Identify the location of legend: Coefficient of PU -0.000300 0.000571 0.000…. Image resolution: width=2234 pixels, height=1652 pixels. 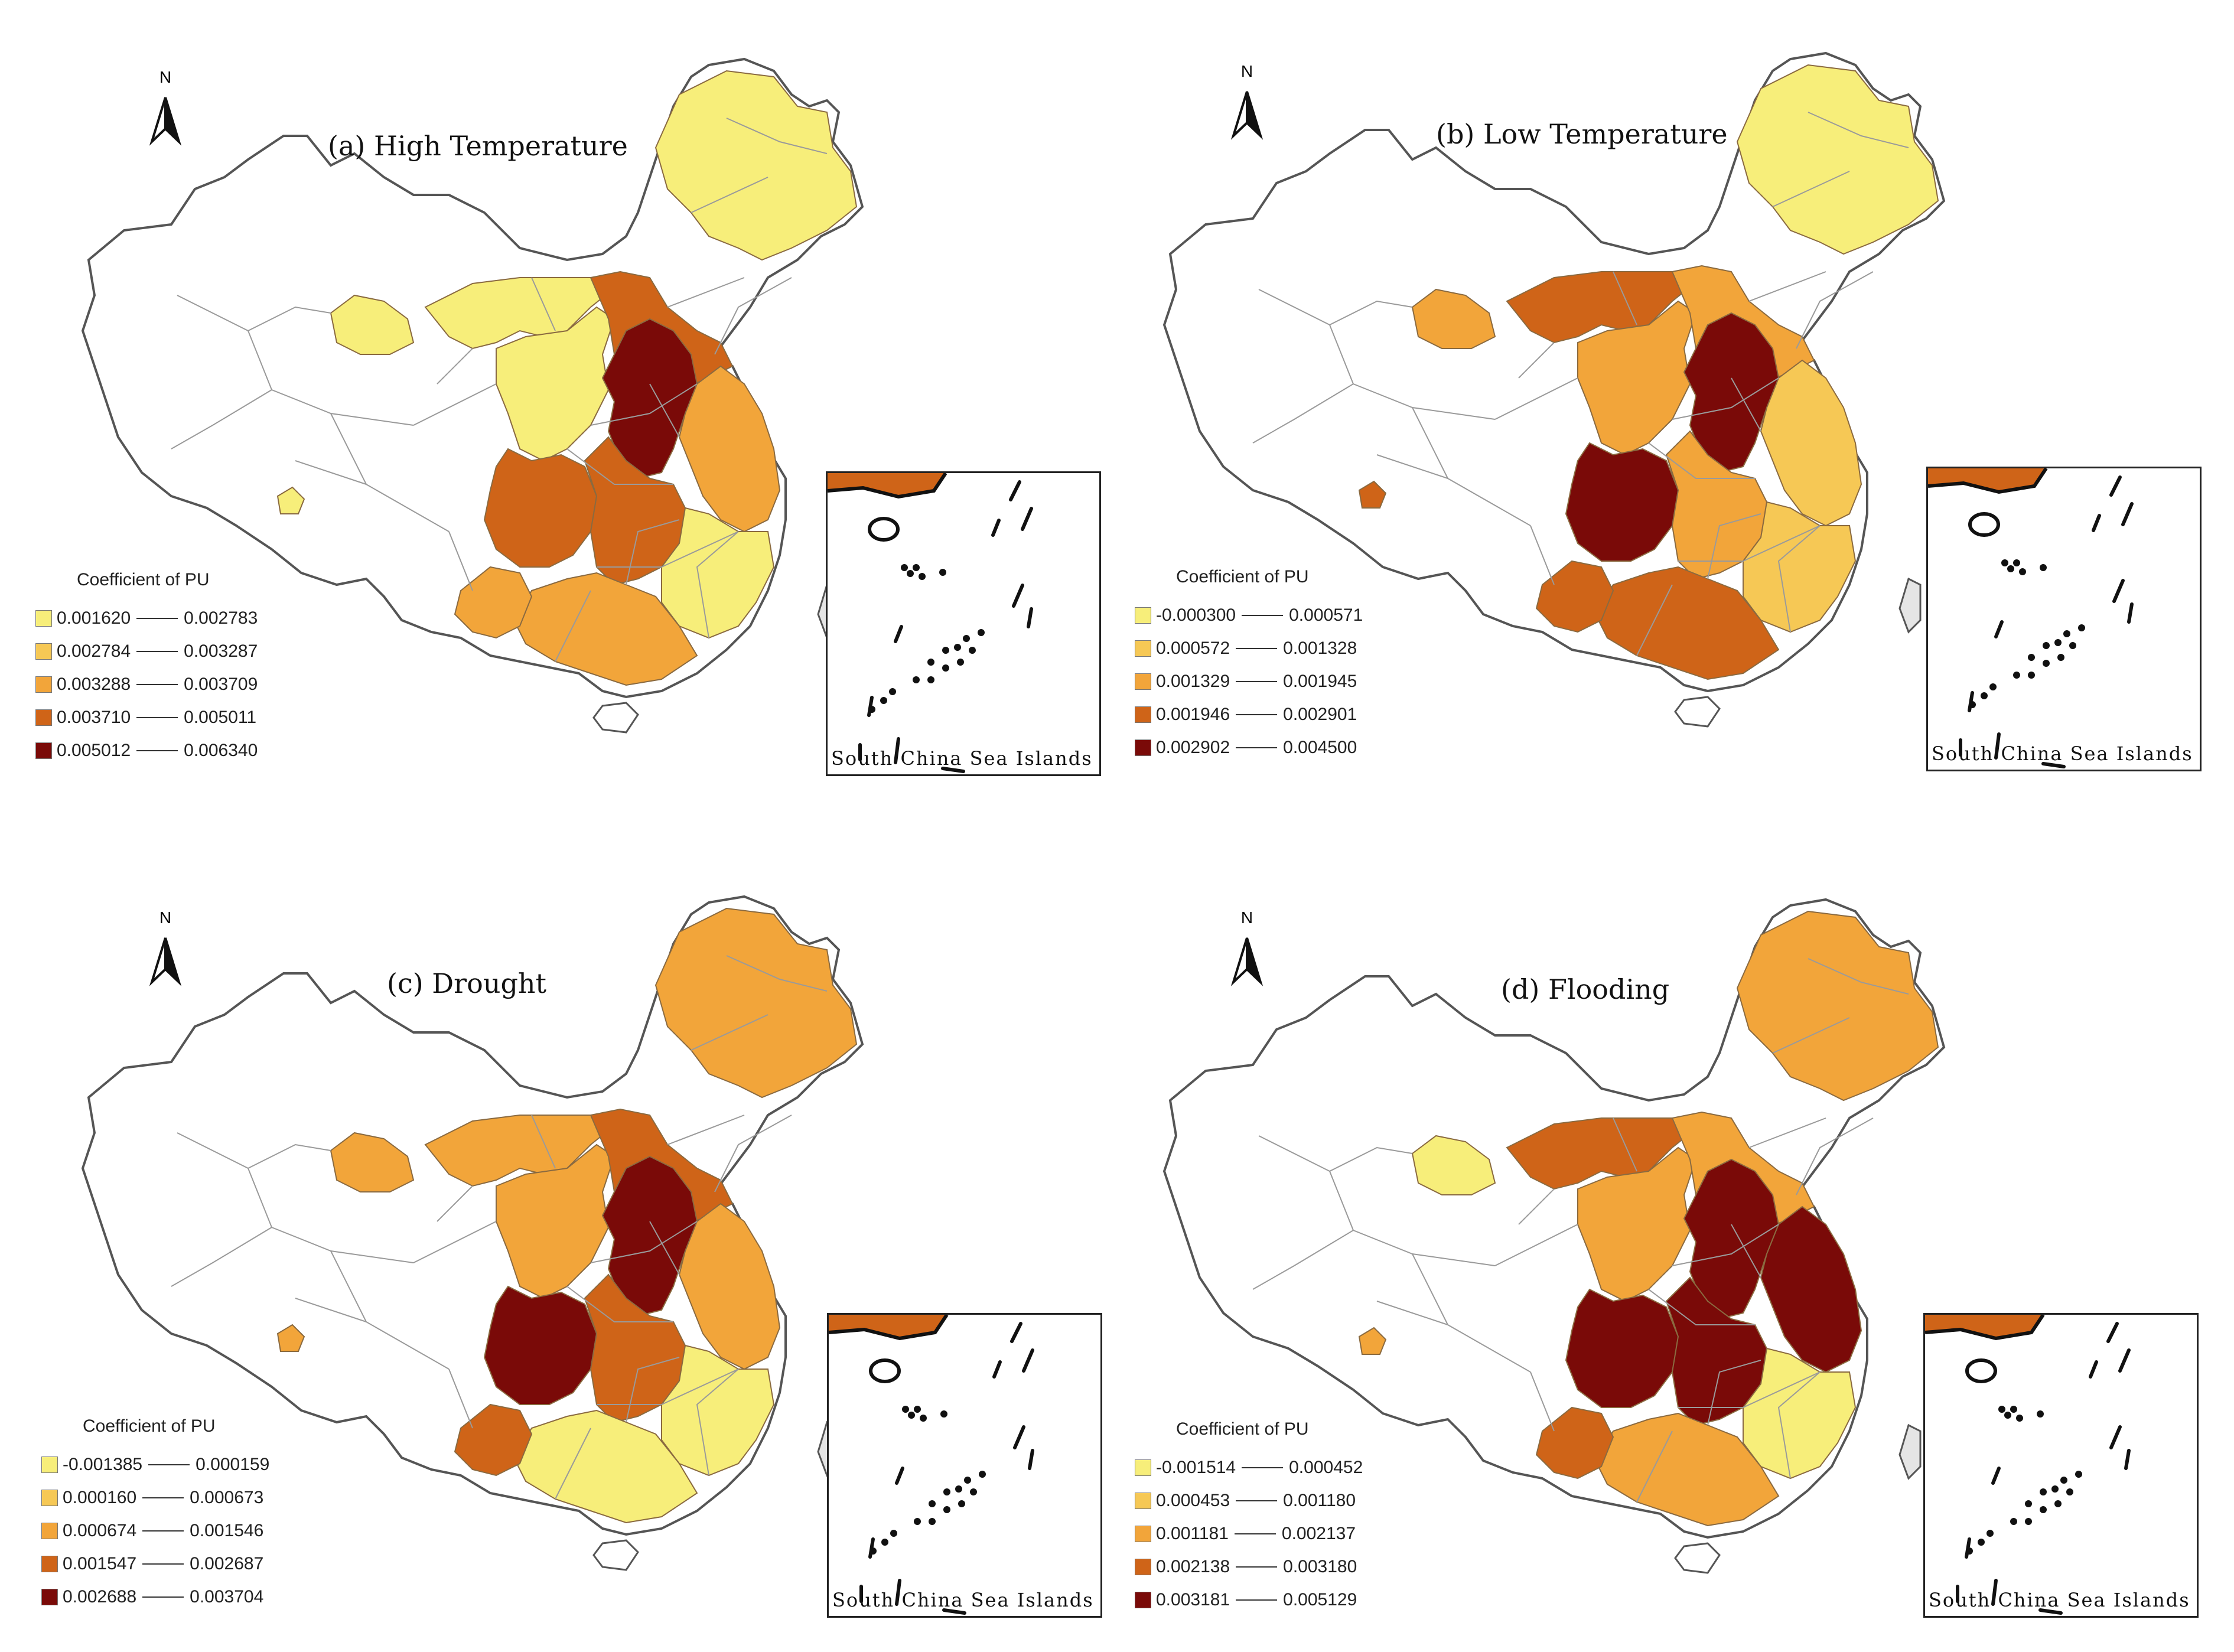
(1249, 665).